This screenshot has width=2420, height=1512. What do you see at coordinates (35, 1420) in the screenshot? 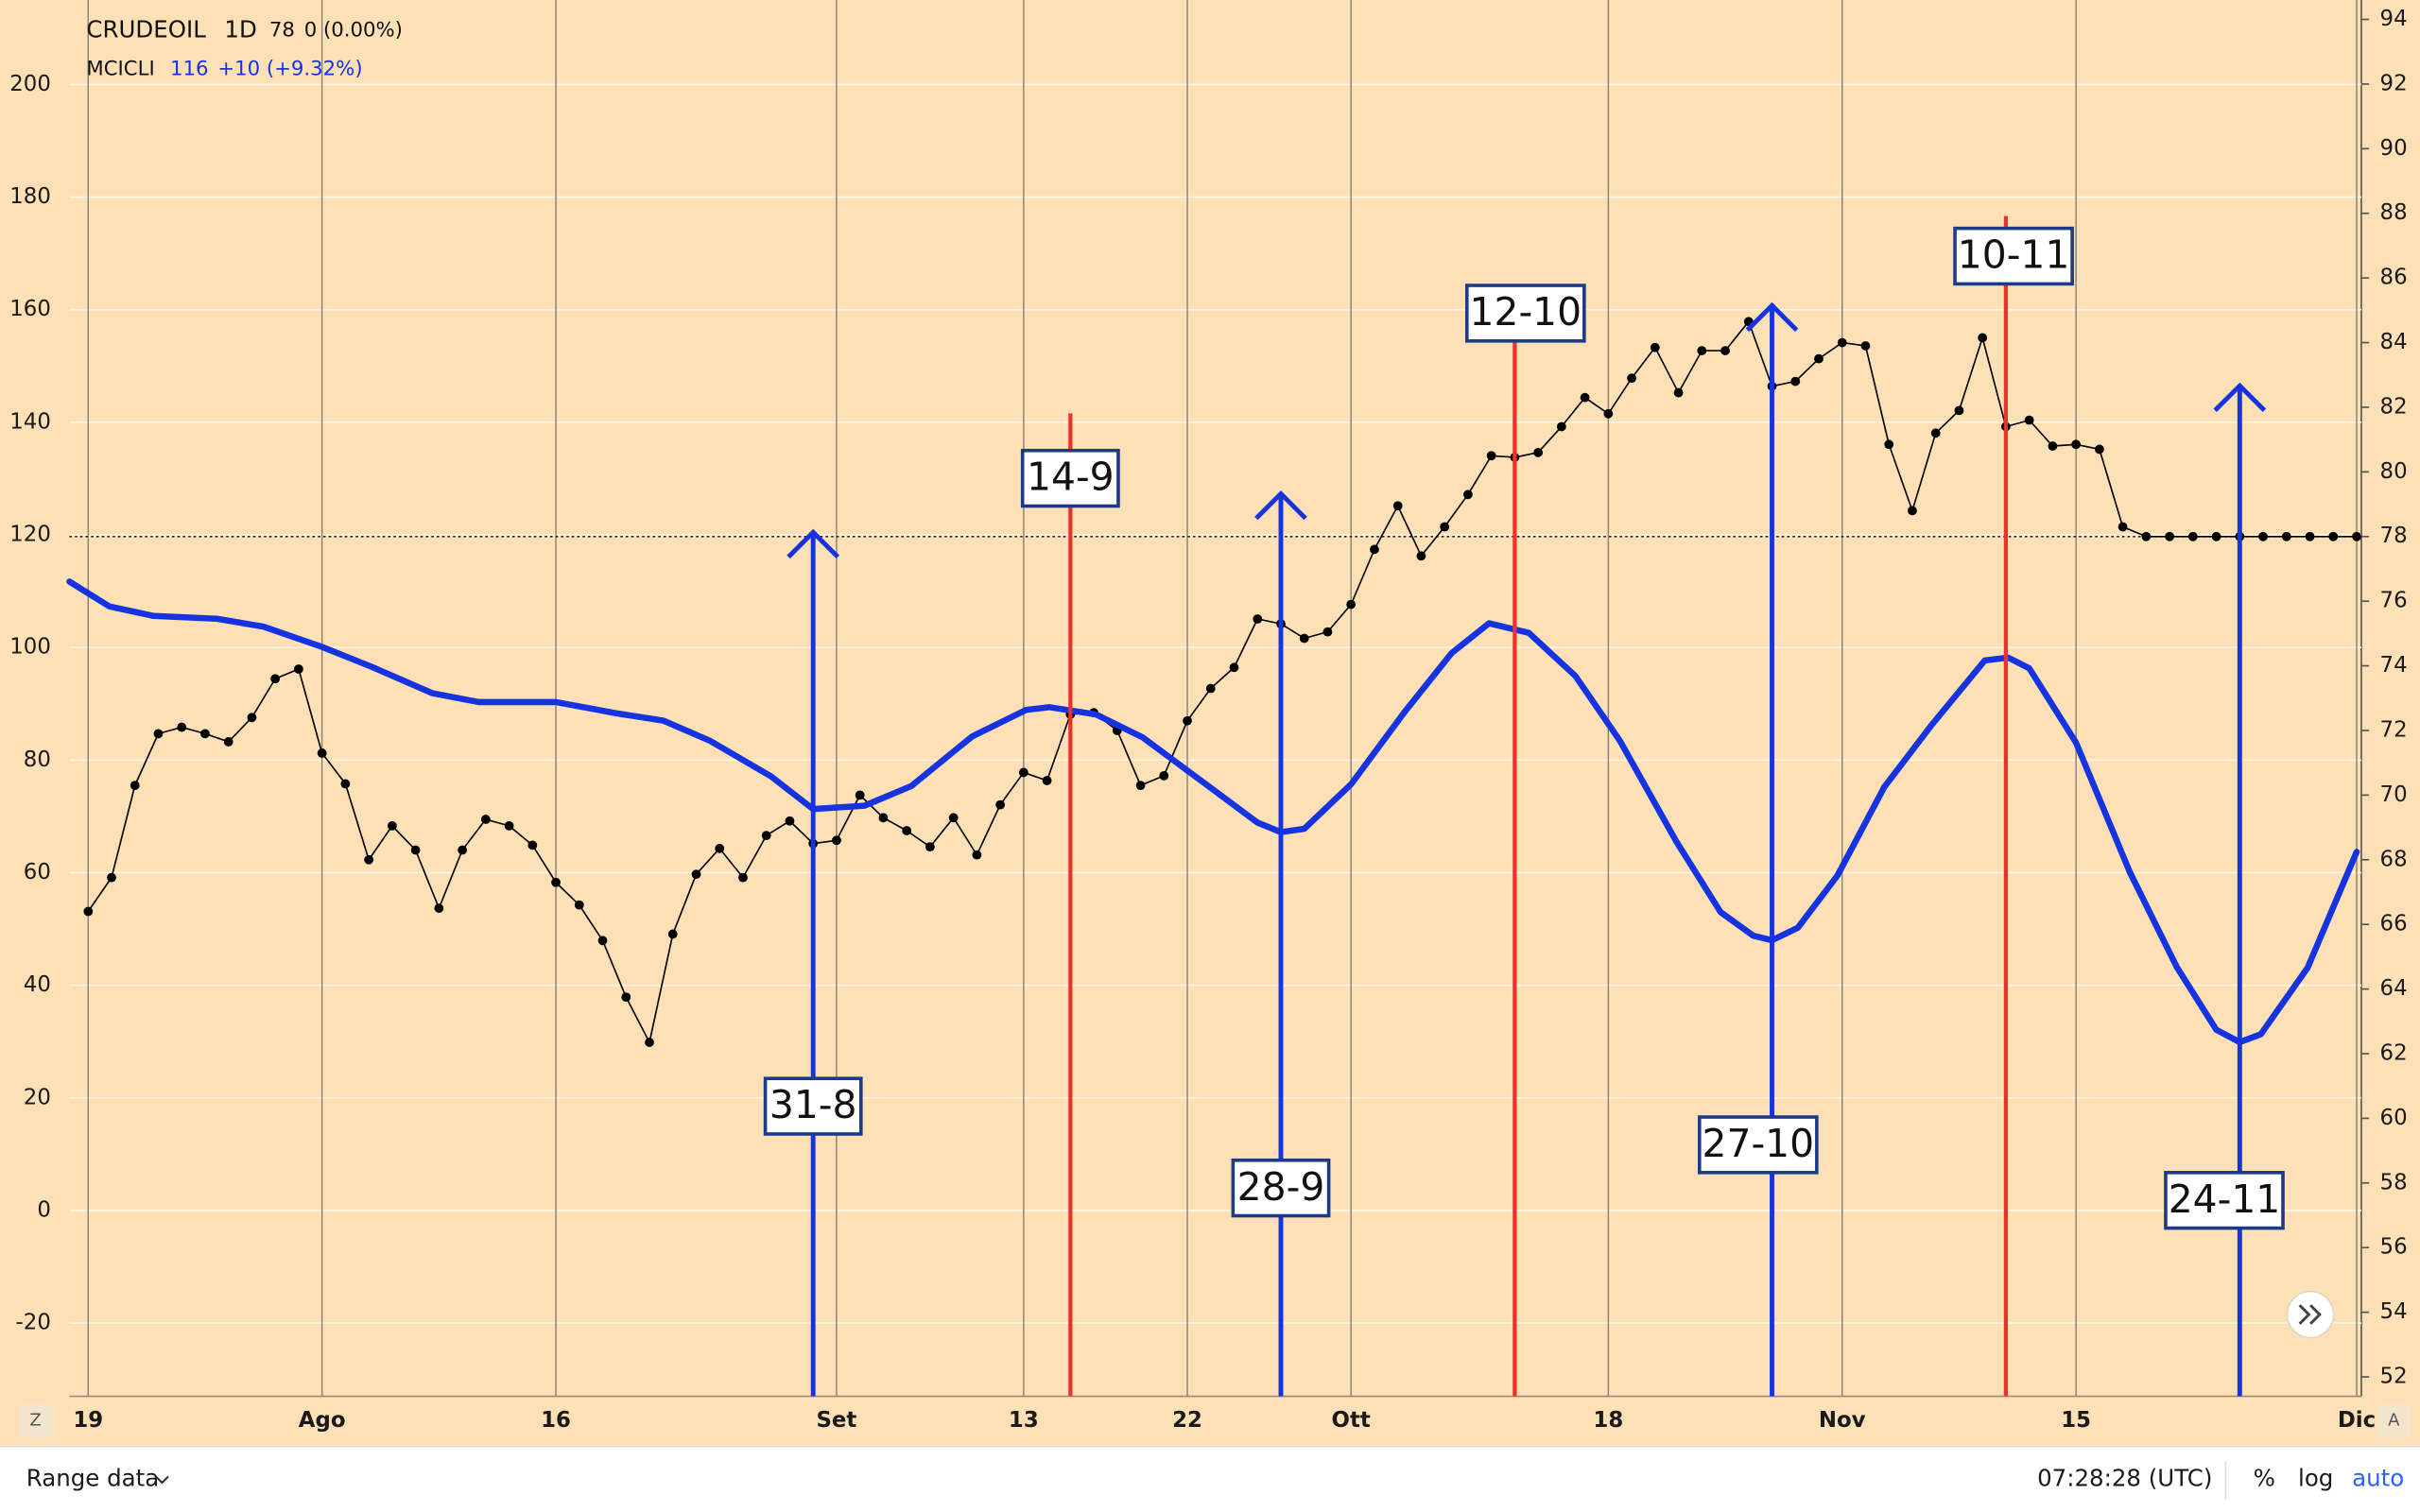
I see `z-button` at bounding box center [35, 1420].